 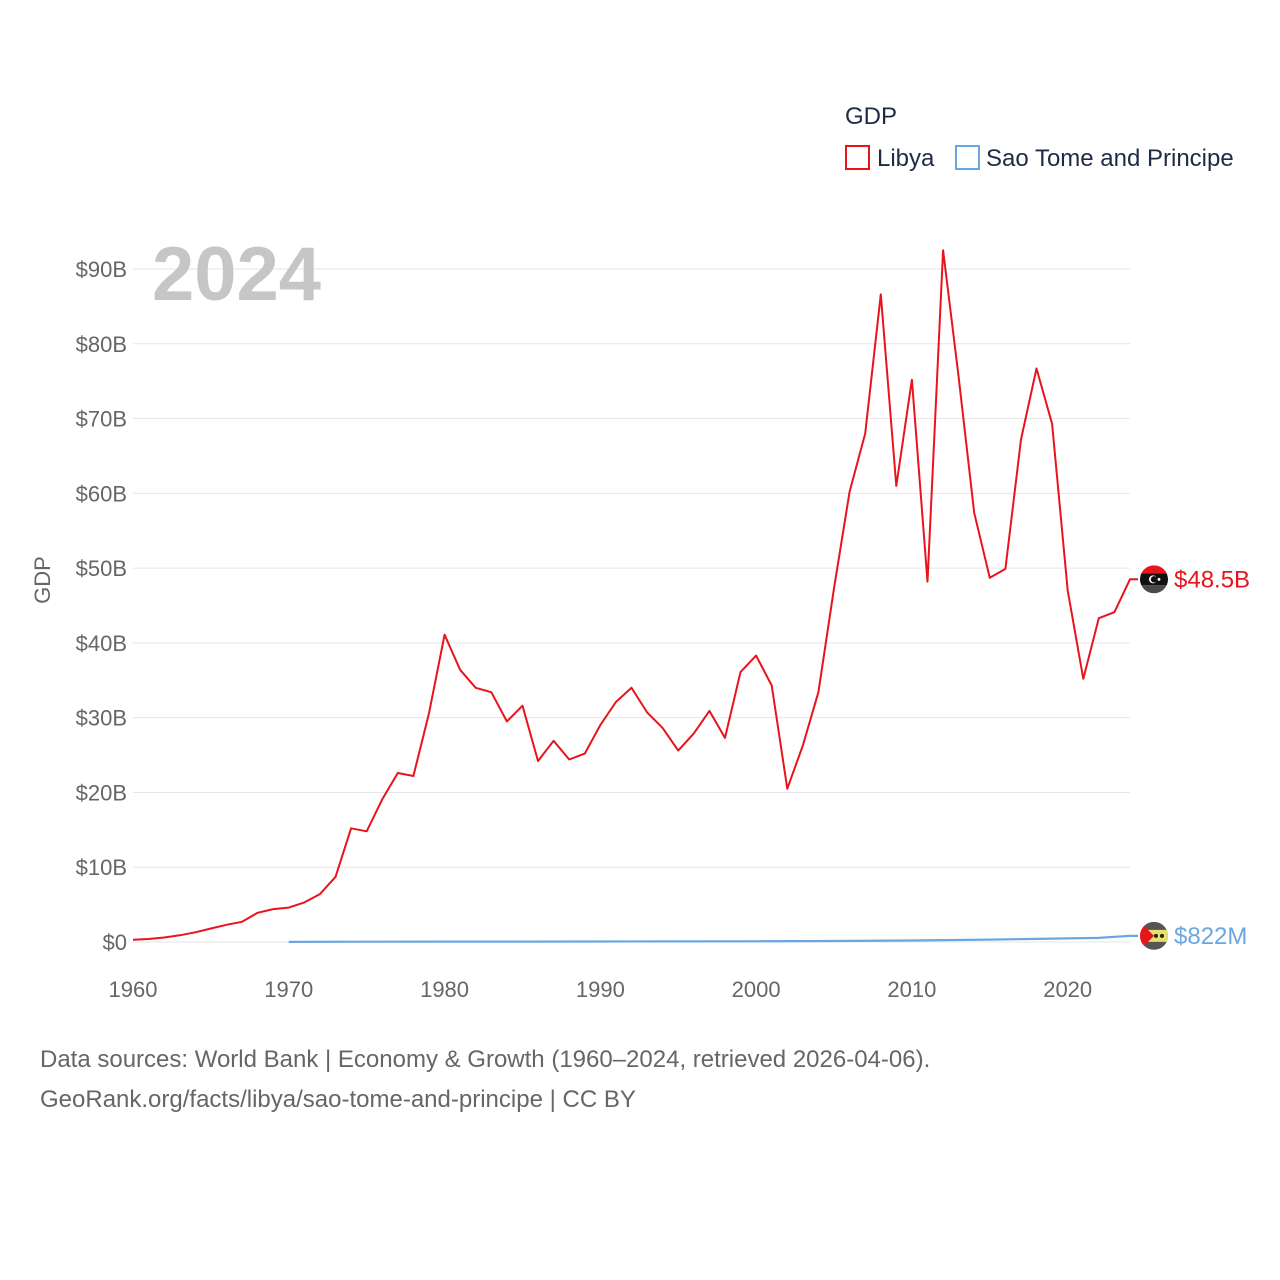 I want to click on x-tick-label: 2010, so click(x=911, y=989).